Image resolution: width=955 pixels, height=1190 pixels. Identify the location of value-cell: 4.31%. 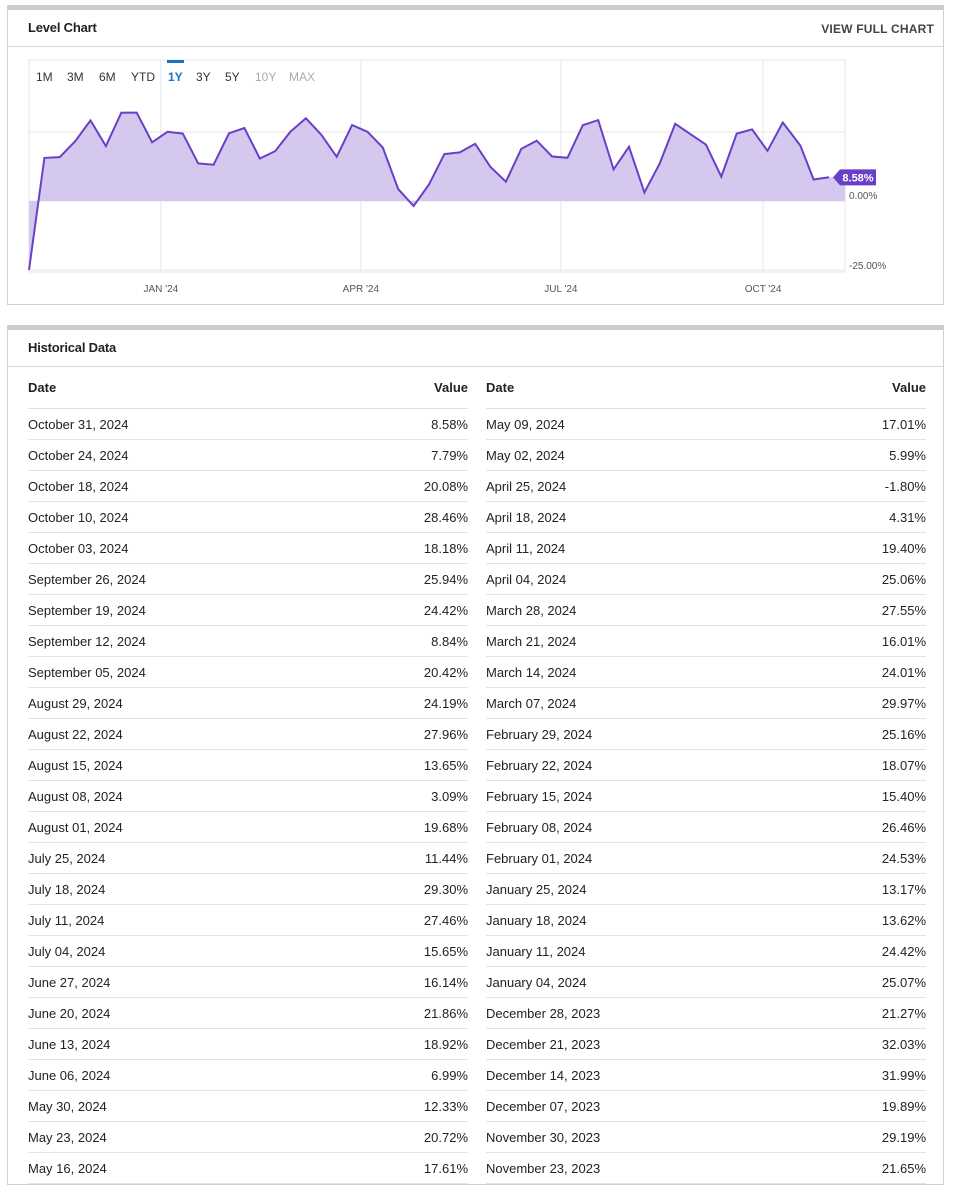
(907, 517).